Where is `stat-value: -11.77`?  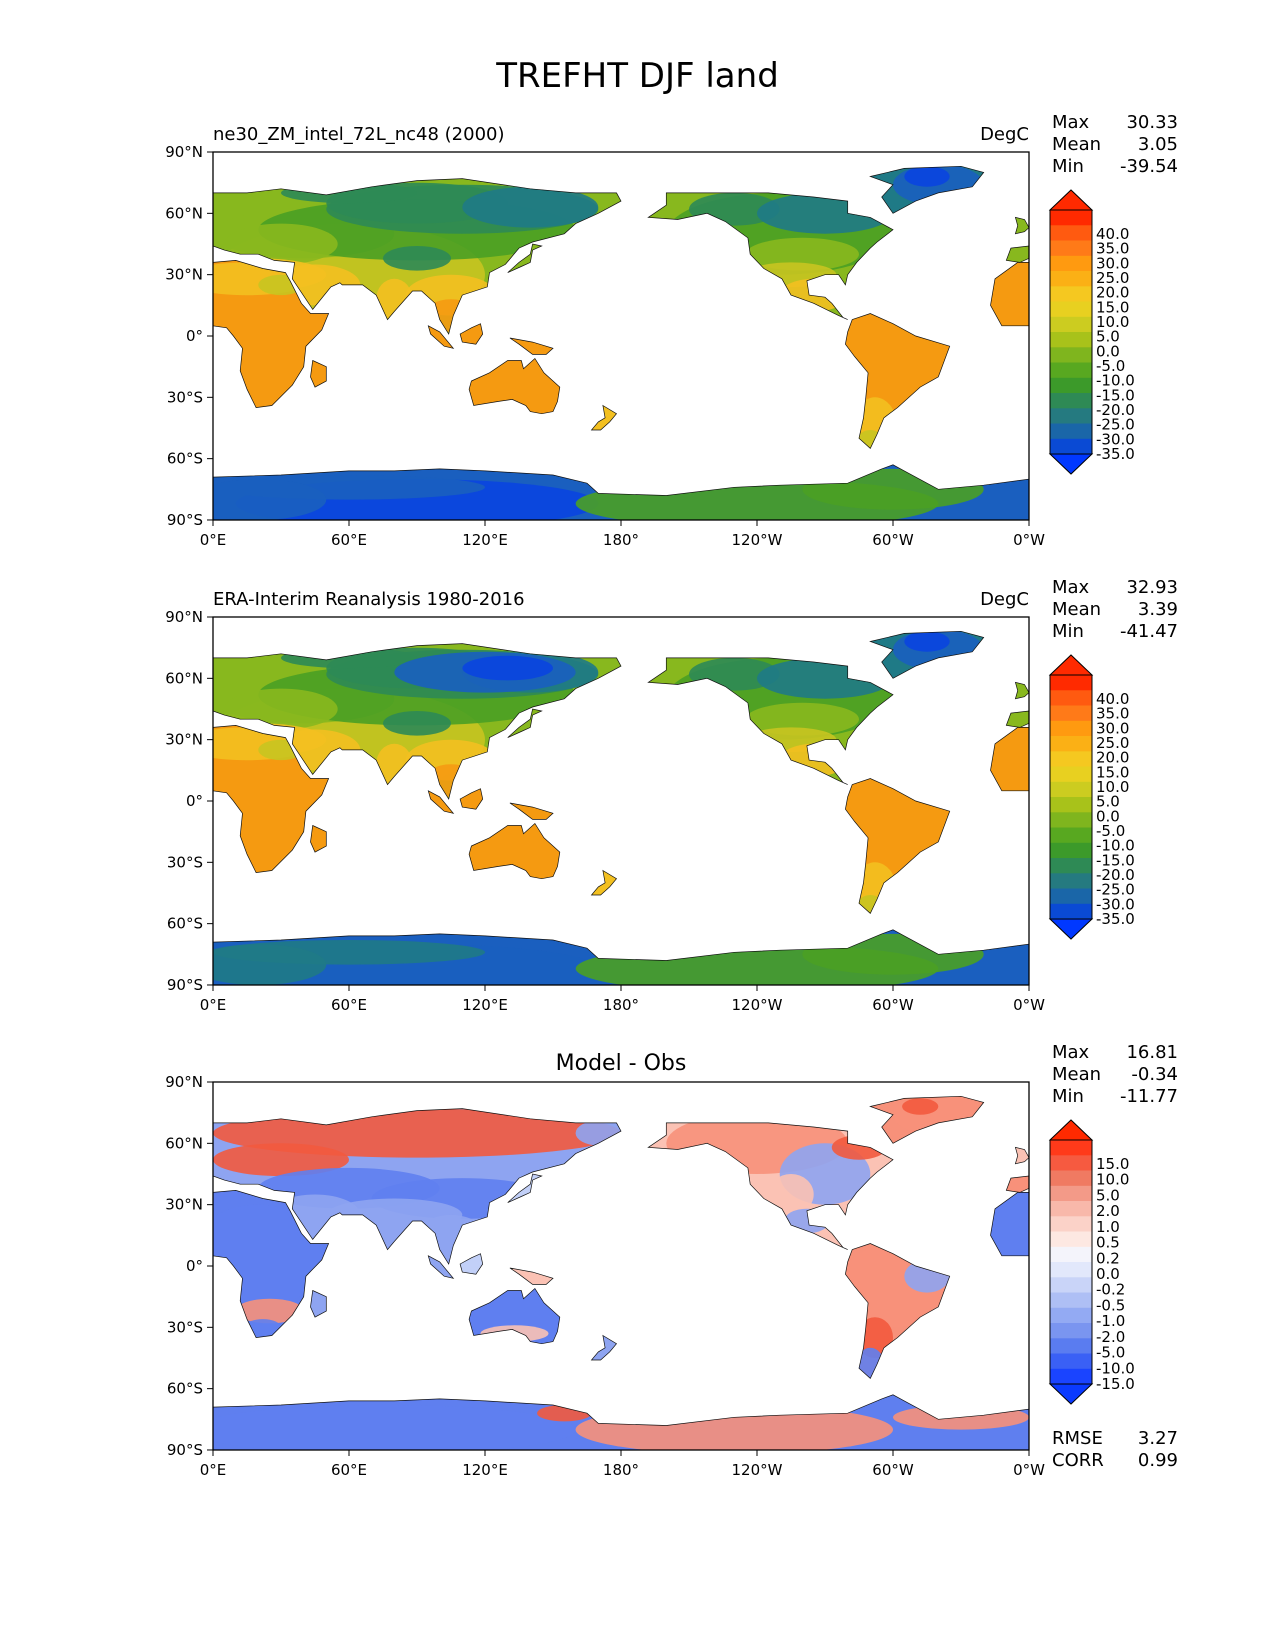
stat-value: -11.77 is located at coordinates (1149, 1096).